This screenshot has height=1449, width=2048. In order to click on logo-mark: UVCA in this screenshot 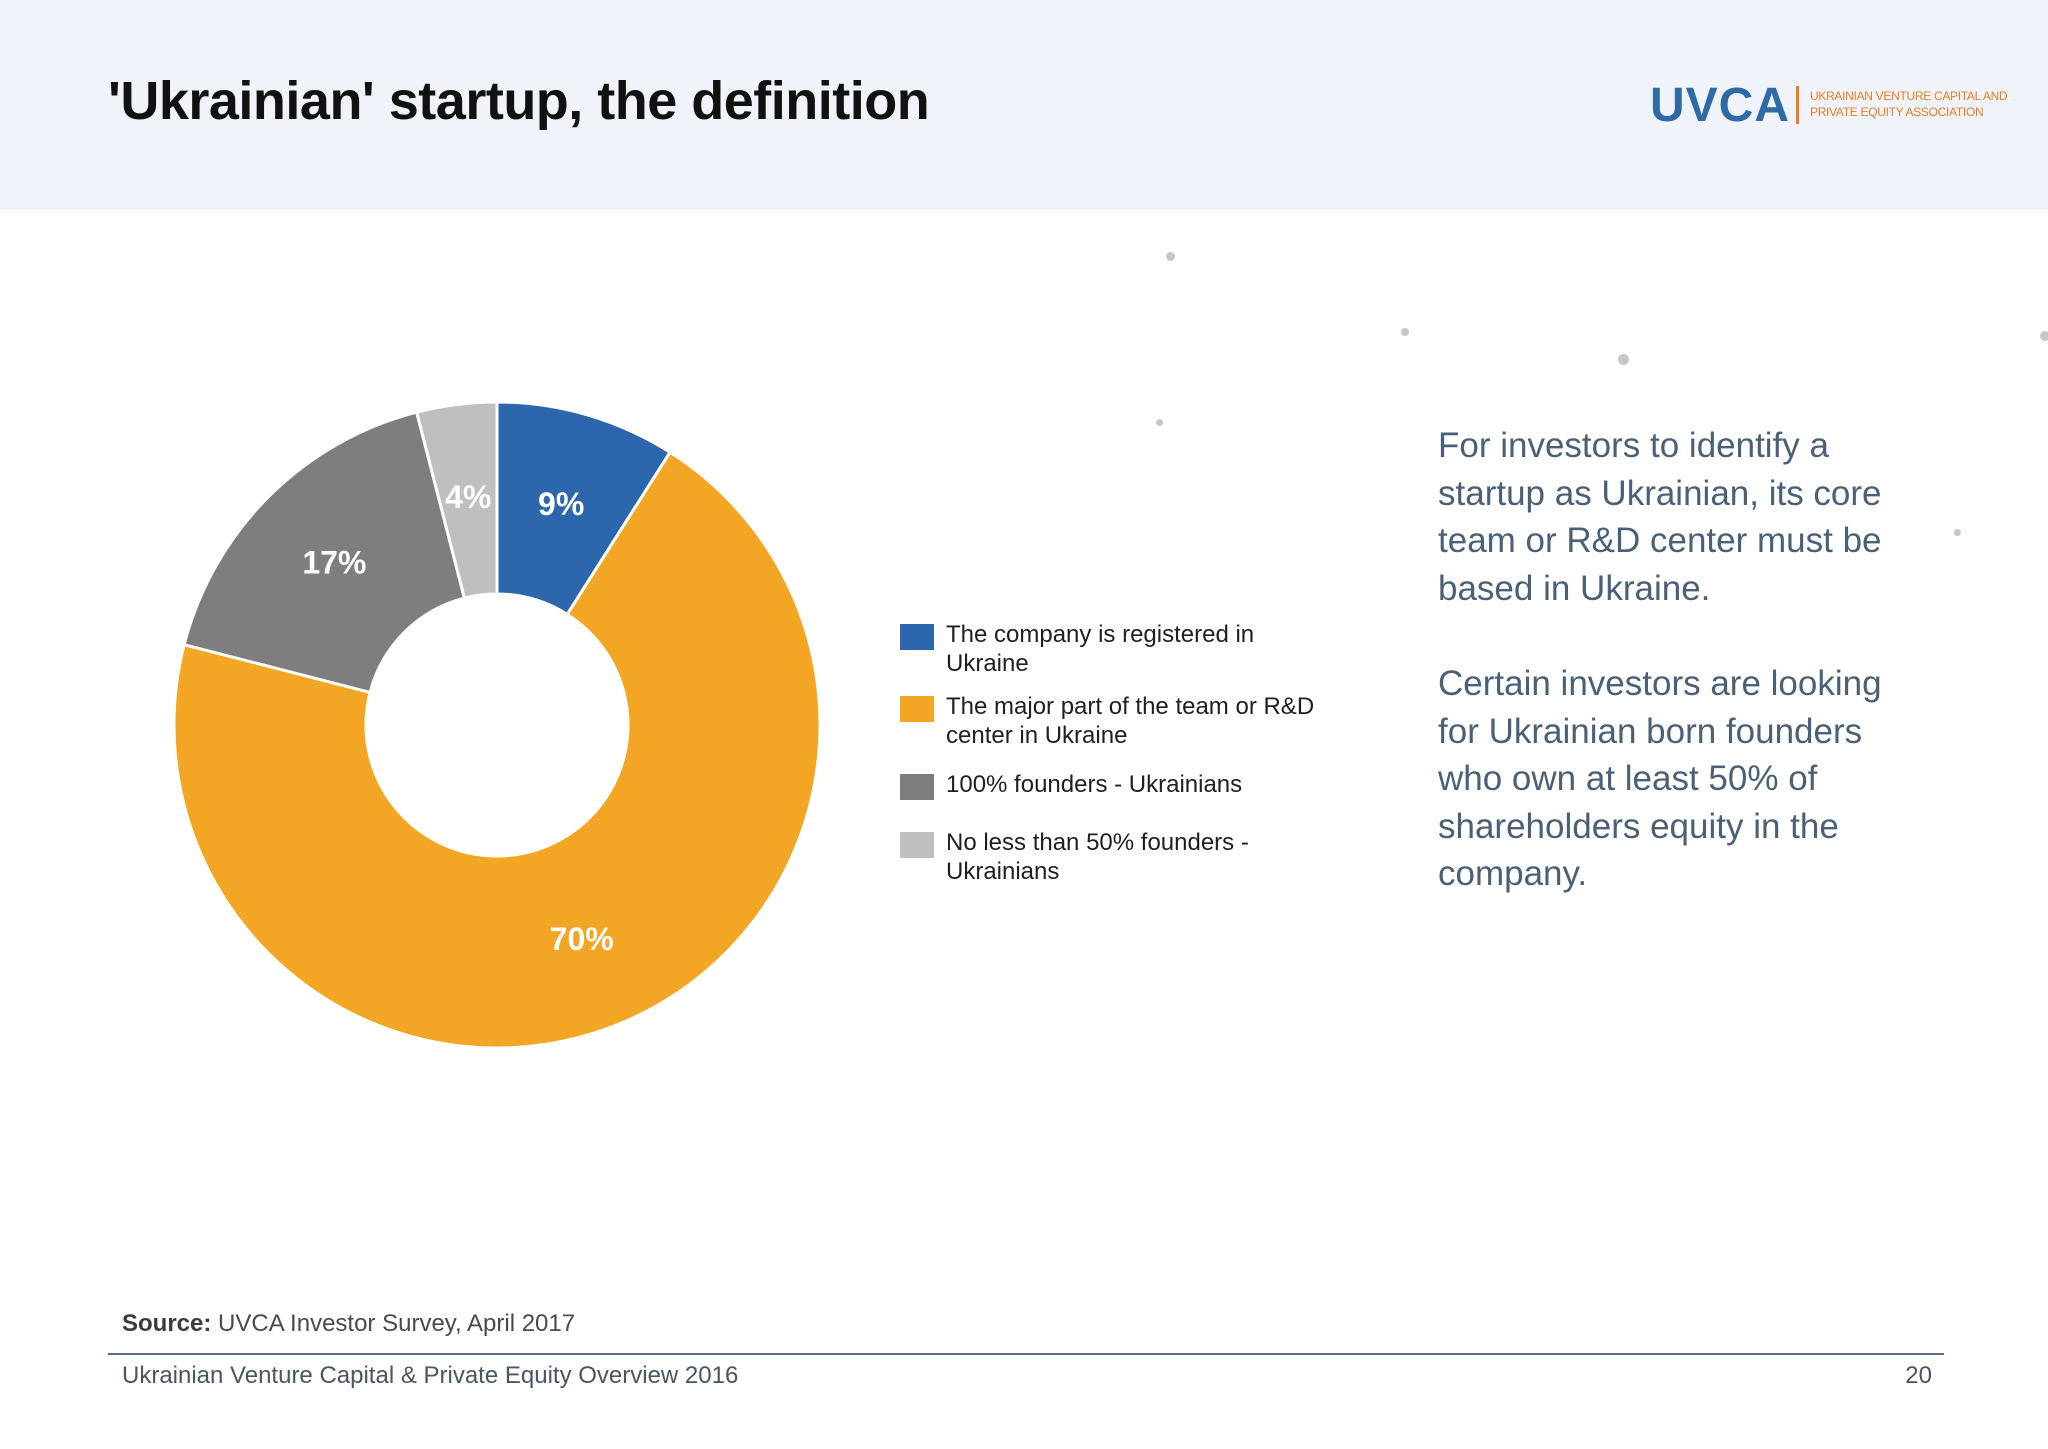, I will do `click(1720, 105)`.